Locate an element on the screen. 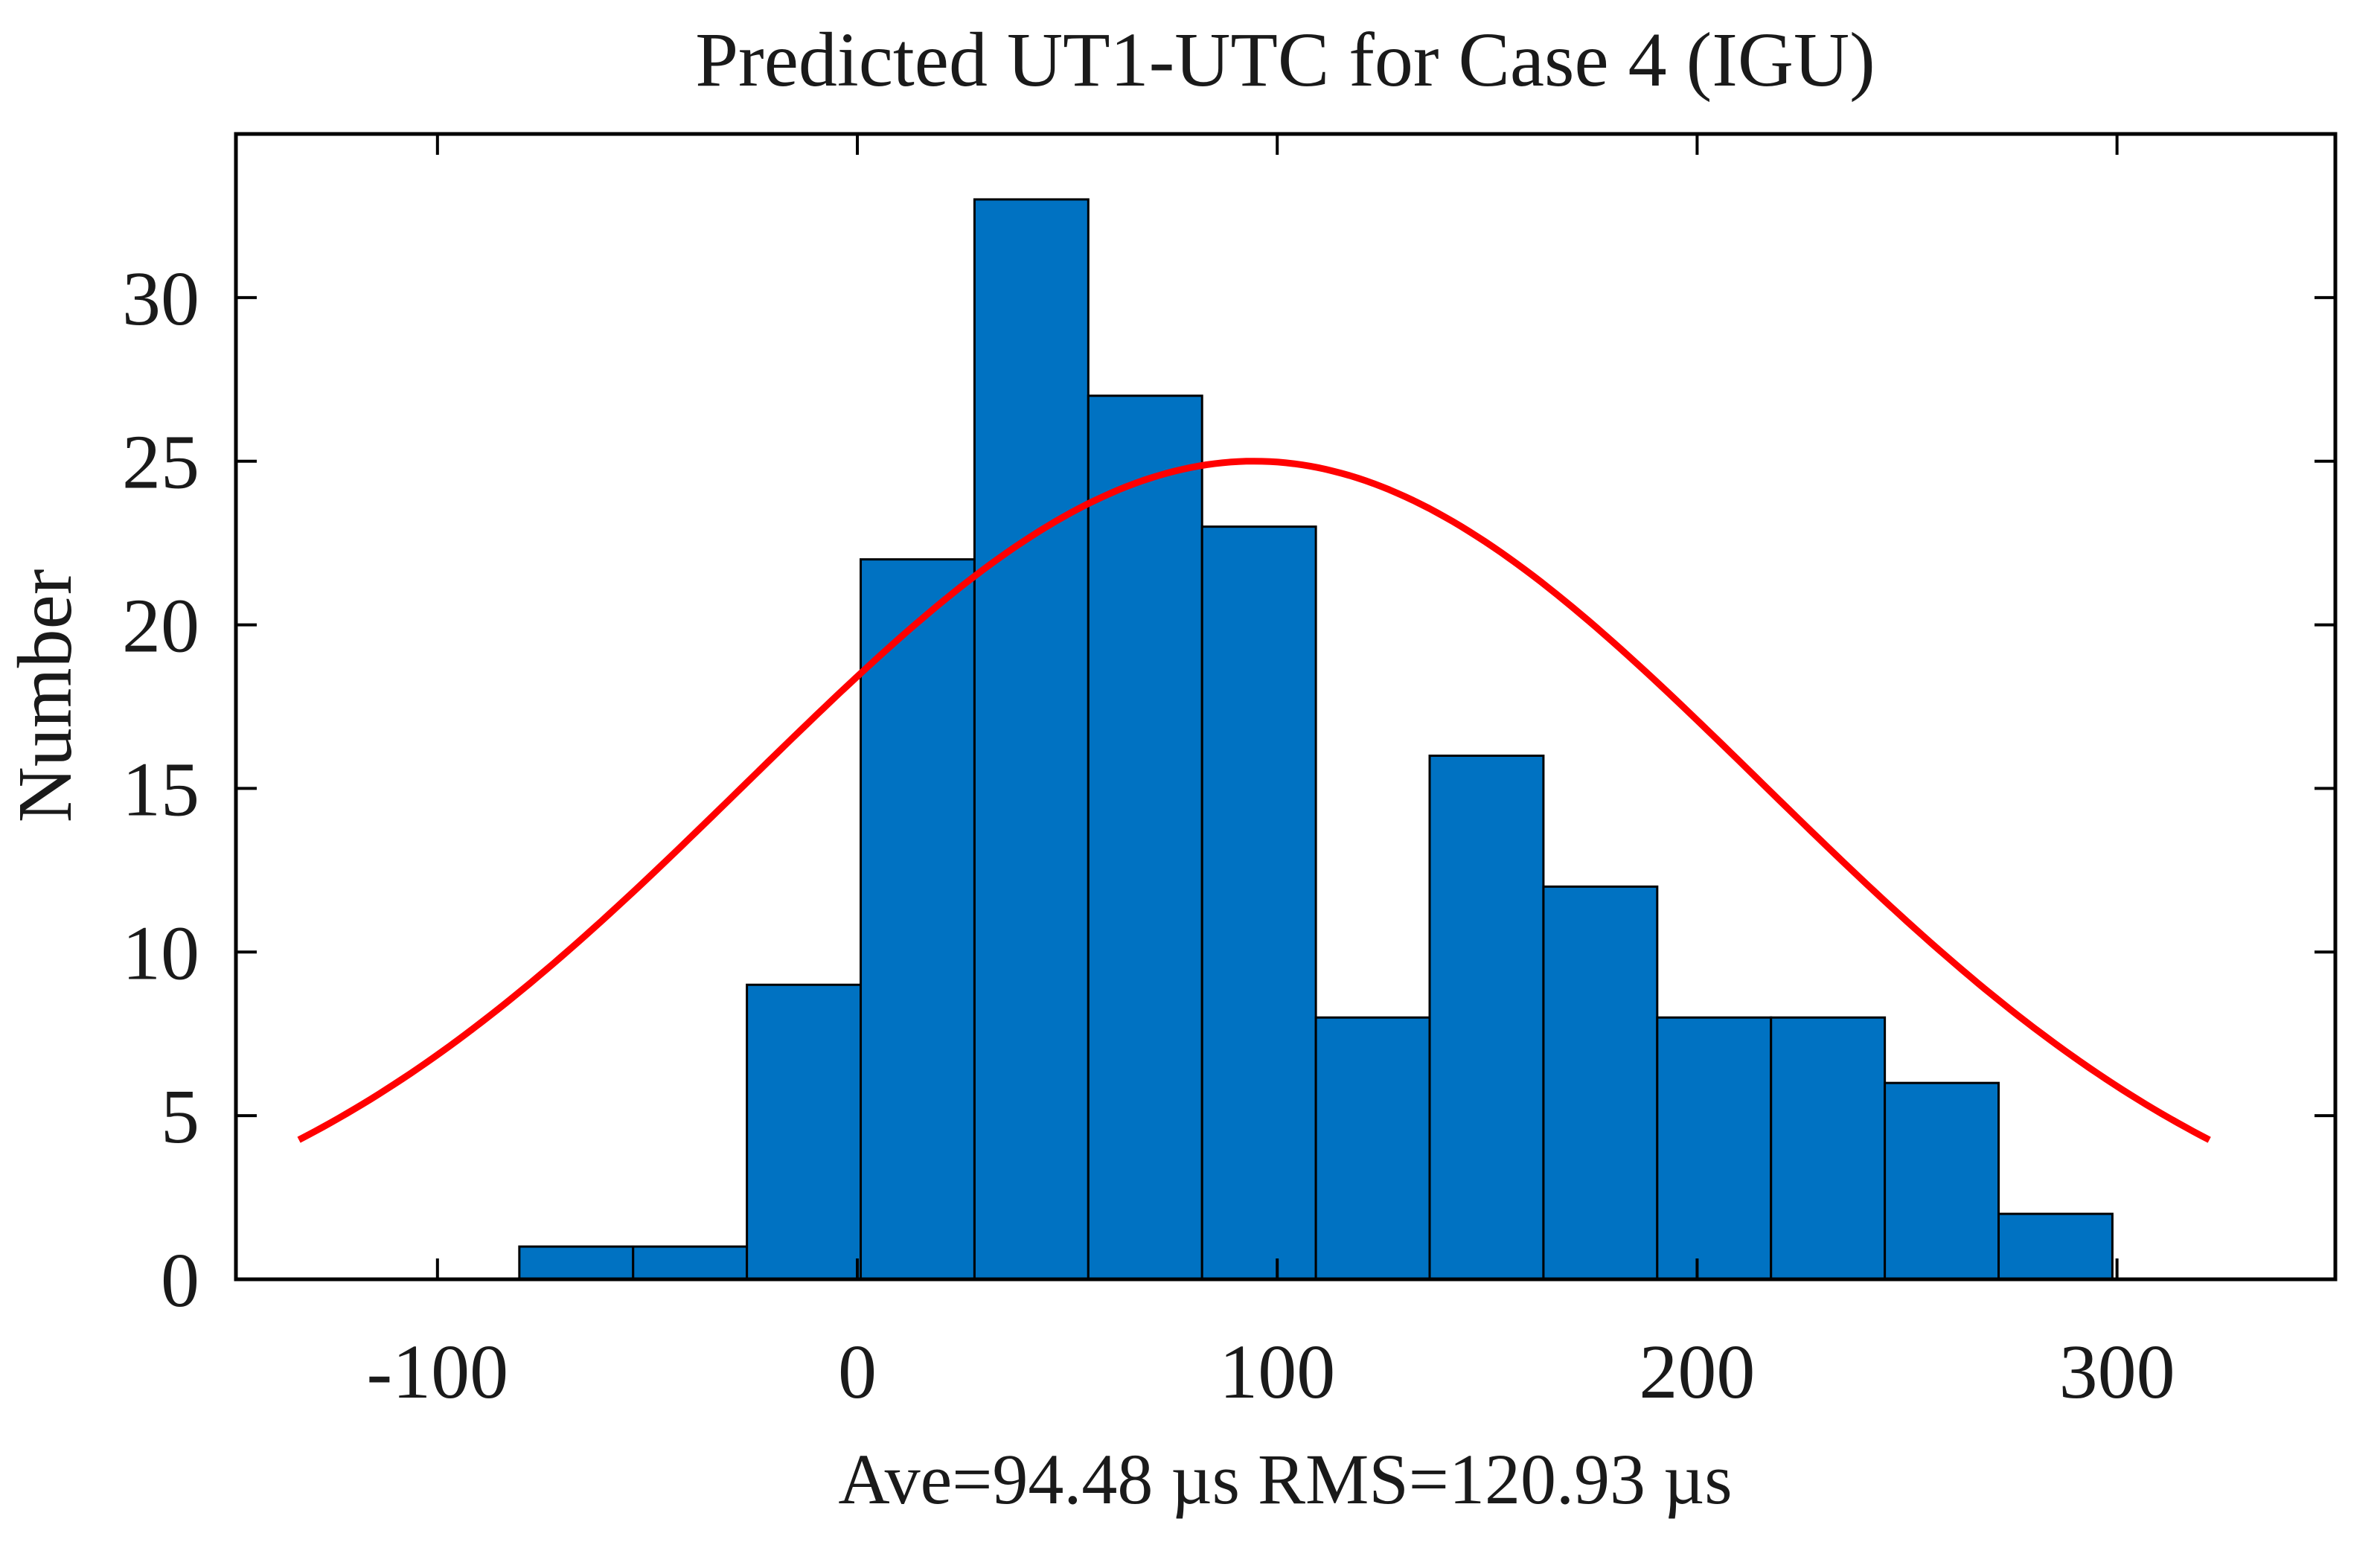  x-tick-label: 200 is located at coordinates (1697, 1372).